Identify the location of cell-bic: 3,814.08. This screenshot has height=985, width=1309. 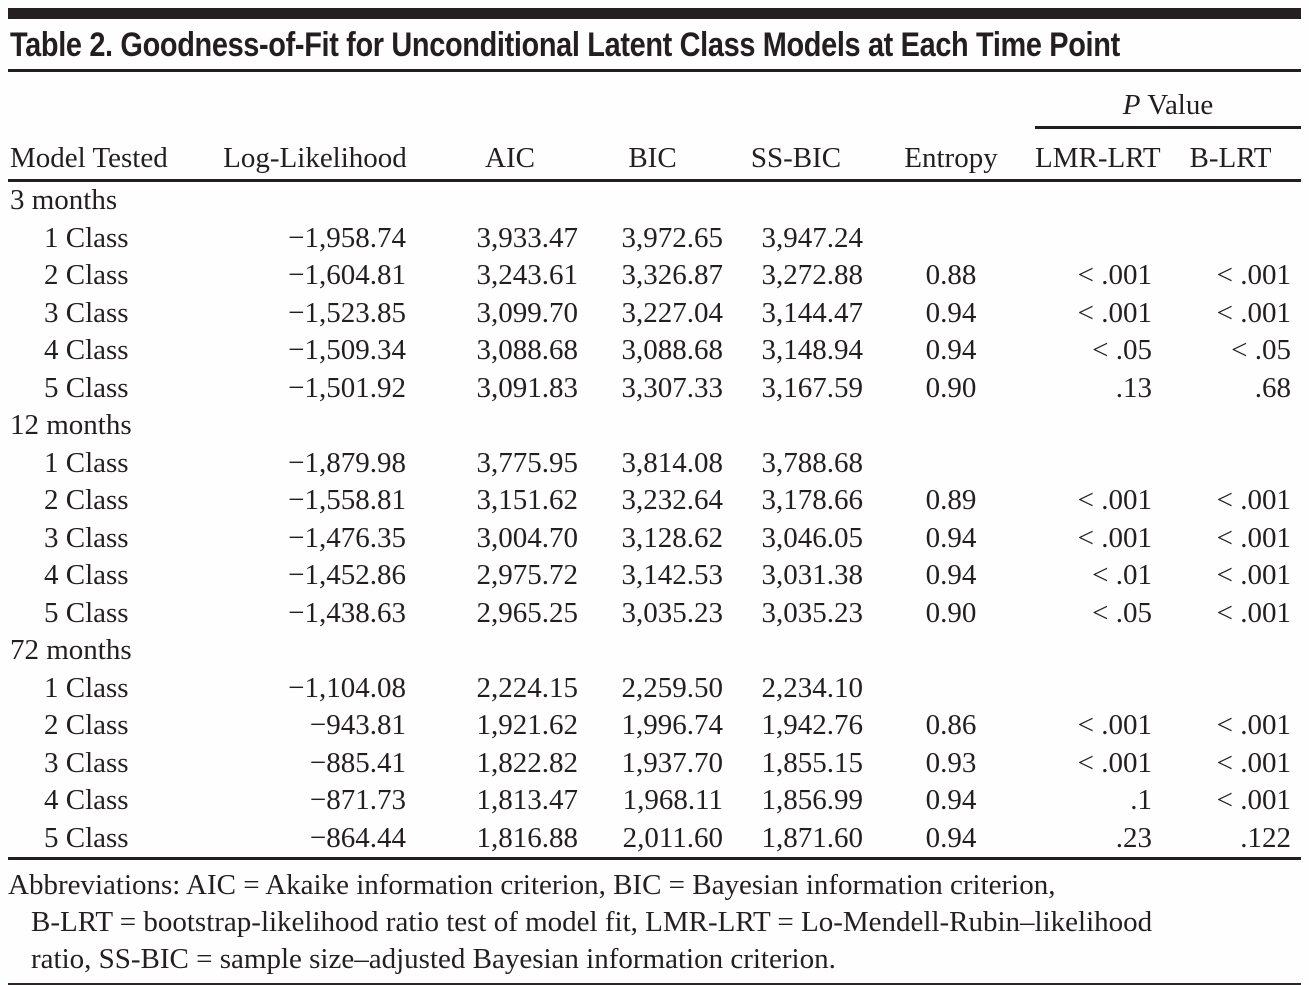
(672, 462).